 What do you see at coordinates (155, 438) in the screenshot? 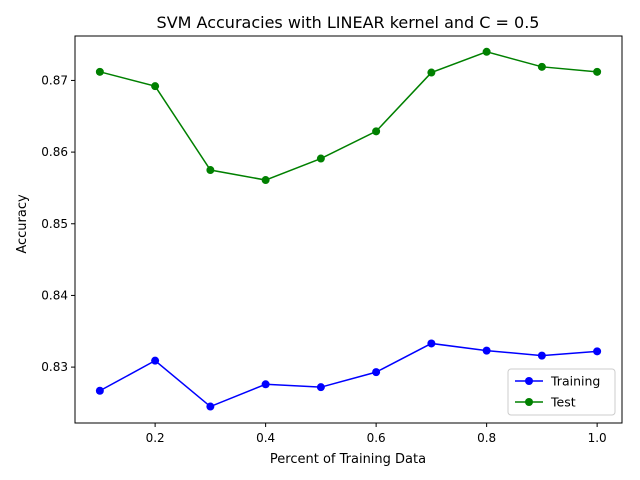
I see `x-tick-label: 0.2` at bounding box center [155, 438].